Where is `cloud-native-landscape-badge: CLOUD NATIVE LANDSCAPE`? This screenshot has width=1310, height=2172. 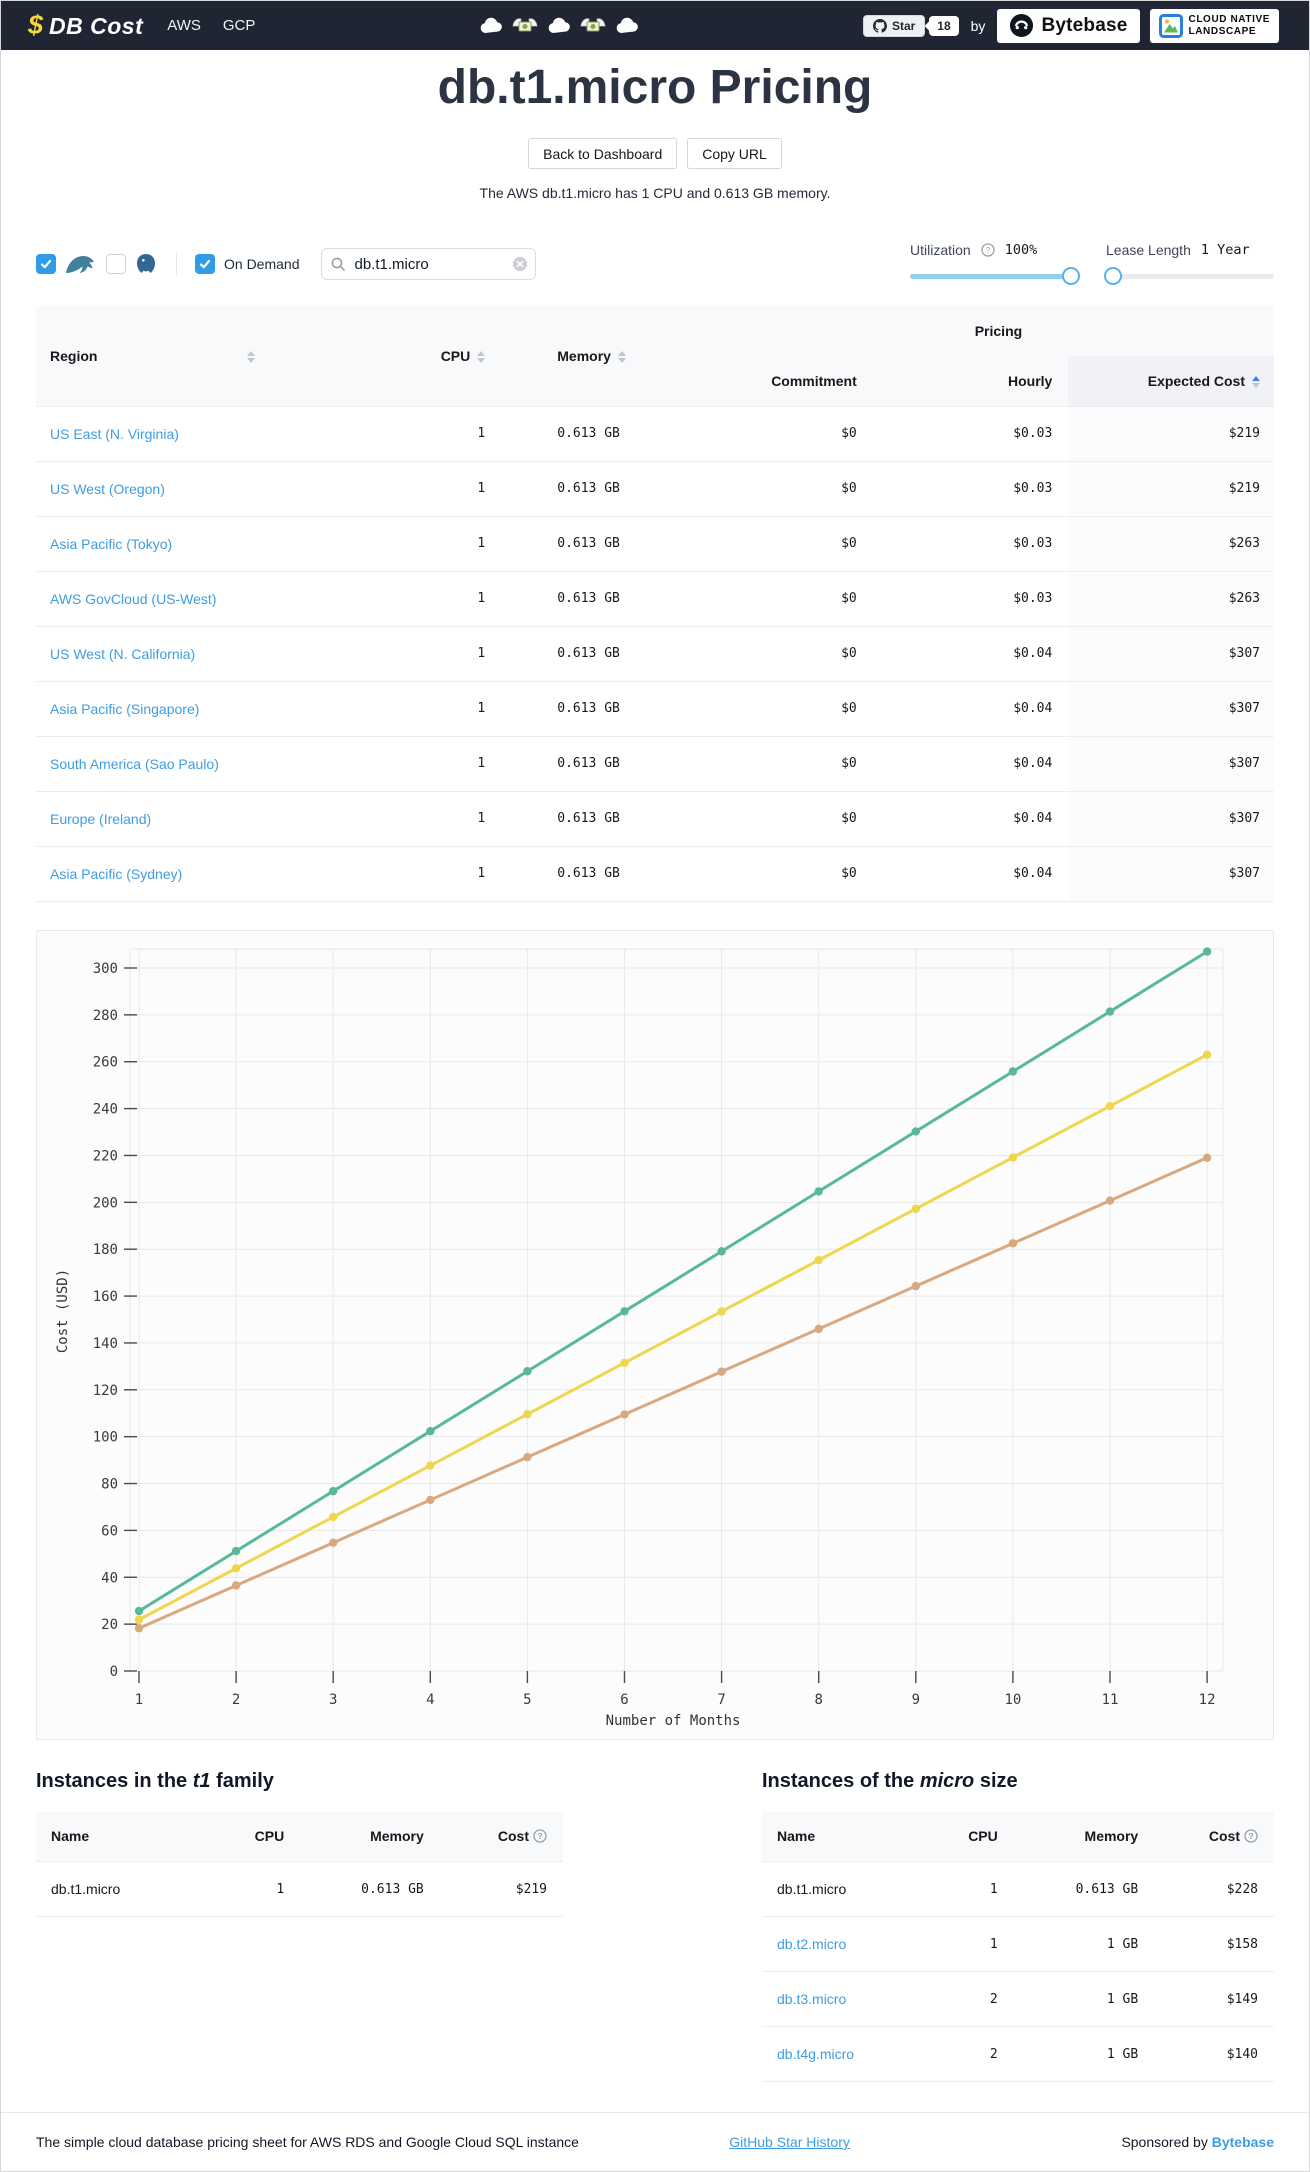
cloud-native-landscape-badge: CLOUD NATIVE LANDSCAPE is located at coordinates (1214, 25).